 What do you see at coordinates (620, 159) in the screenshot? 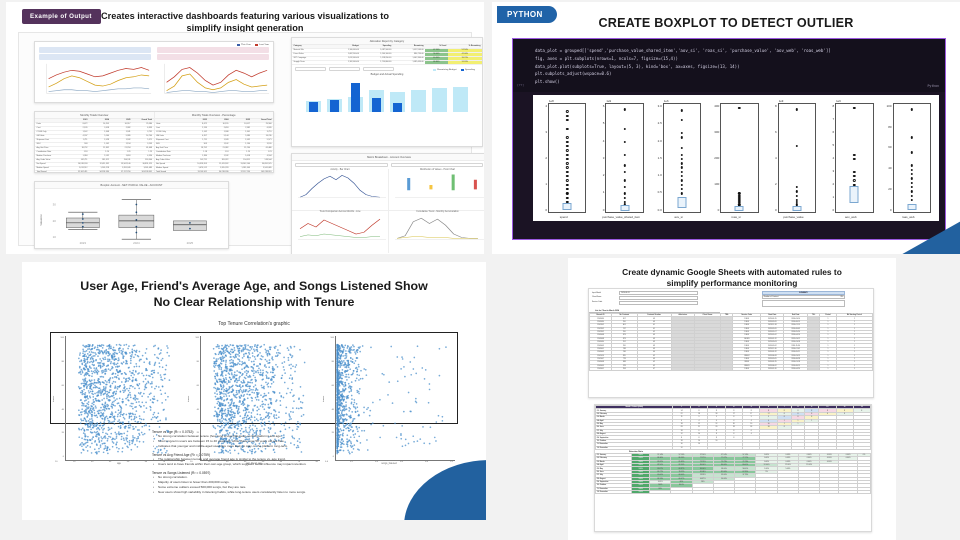
I see `boxplot-panel: 1e9 0 1 2 3 4 5 6 purchase_value_shared_item` at bounding box center [620, 159].